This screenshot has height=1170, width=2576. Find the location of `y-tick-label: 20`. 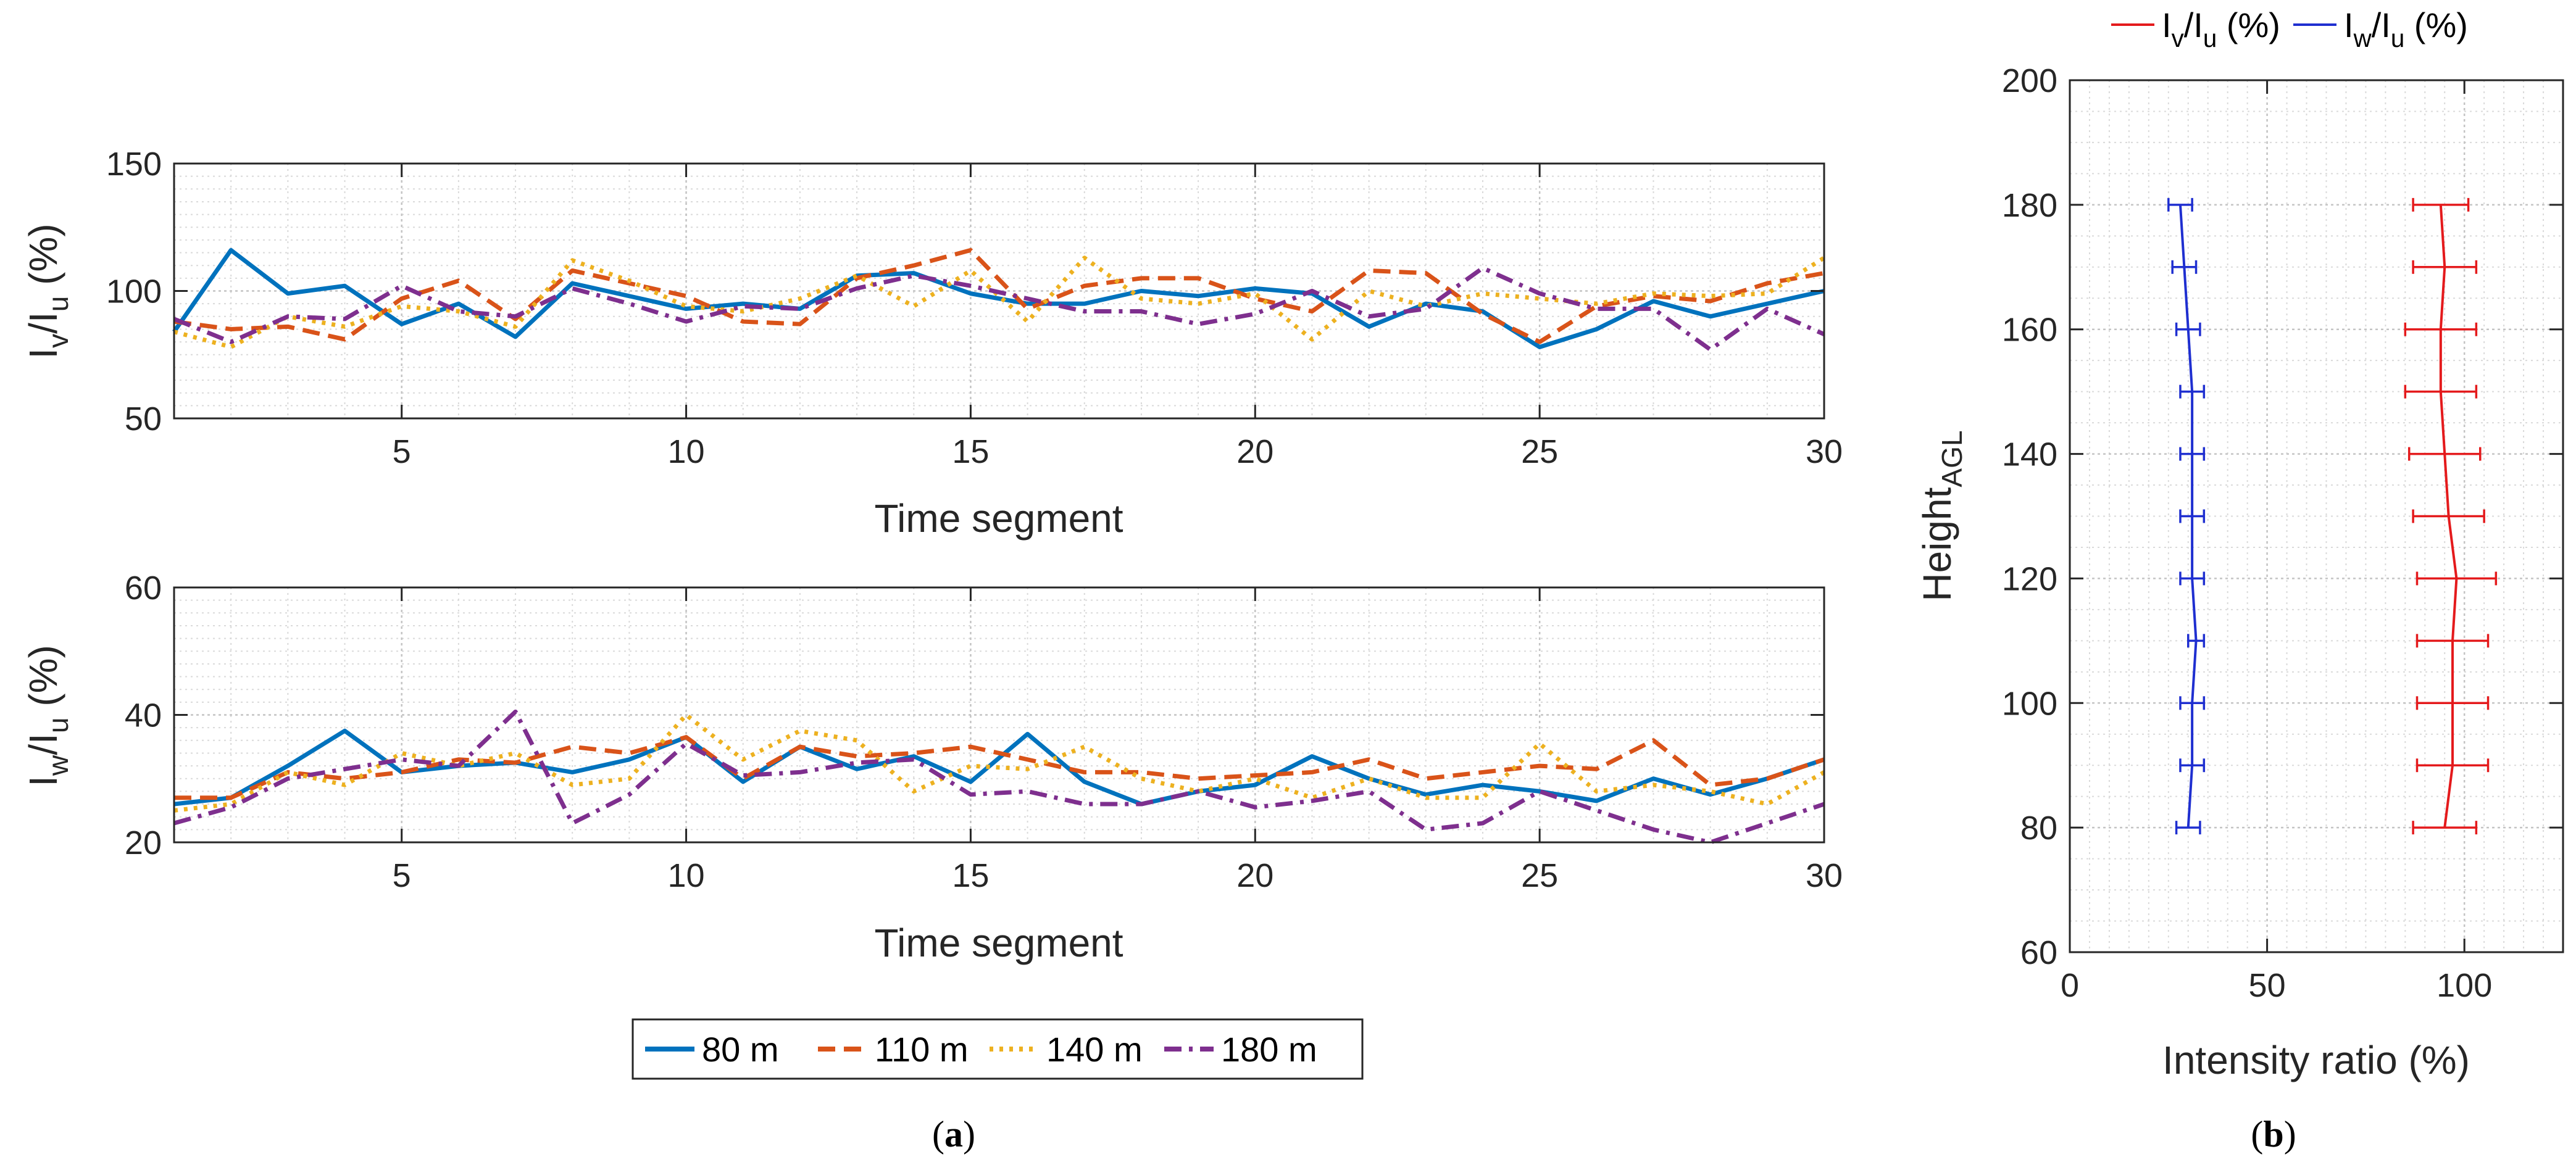

y-tick-label: 20 is located at coordinates (144, 842).